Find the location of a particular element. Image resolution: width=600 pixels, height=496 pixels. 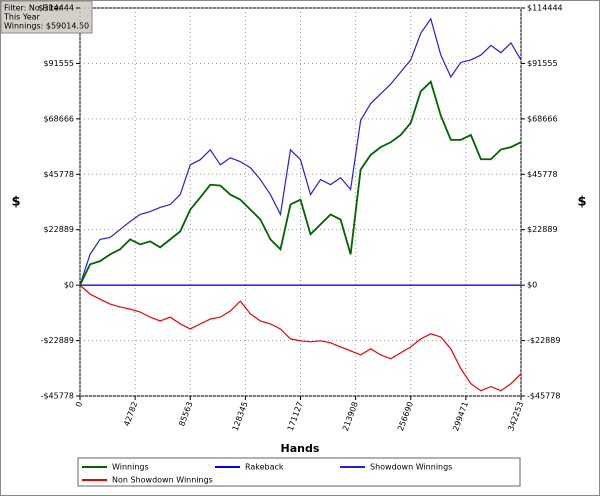

legend-label: Winnings is located at coordinates (130, 467).